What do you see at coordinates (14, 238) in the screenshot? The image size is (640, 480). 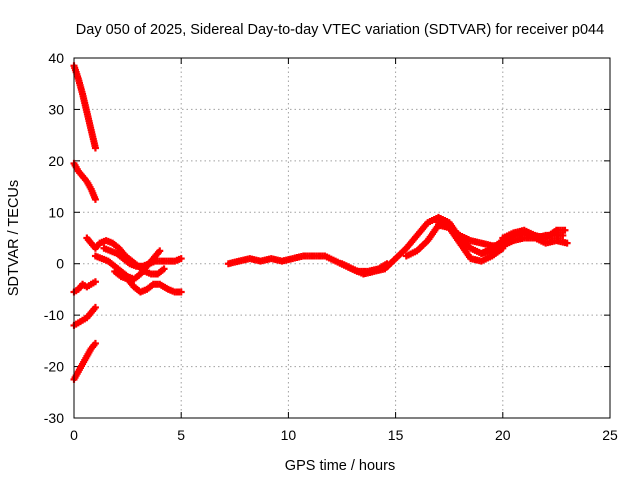 I see `y-axis-label: SDTVAR / TECUs` at bounding box center [14, 238].